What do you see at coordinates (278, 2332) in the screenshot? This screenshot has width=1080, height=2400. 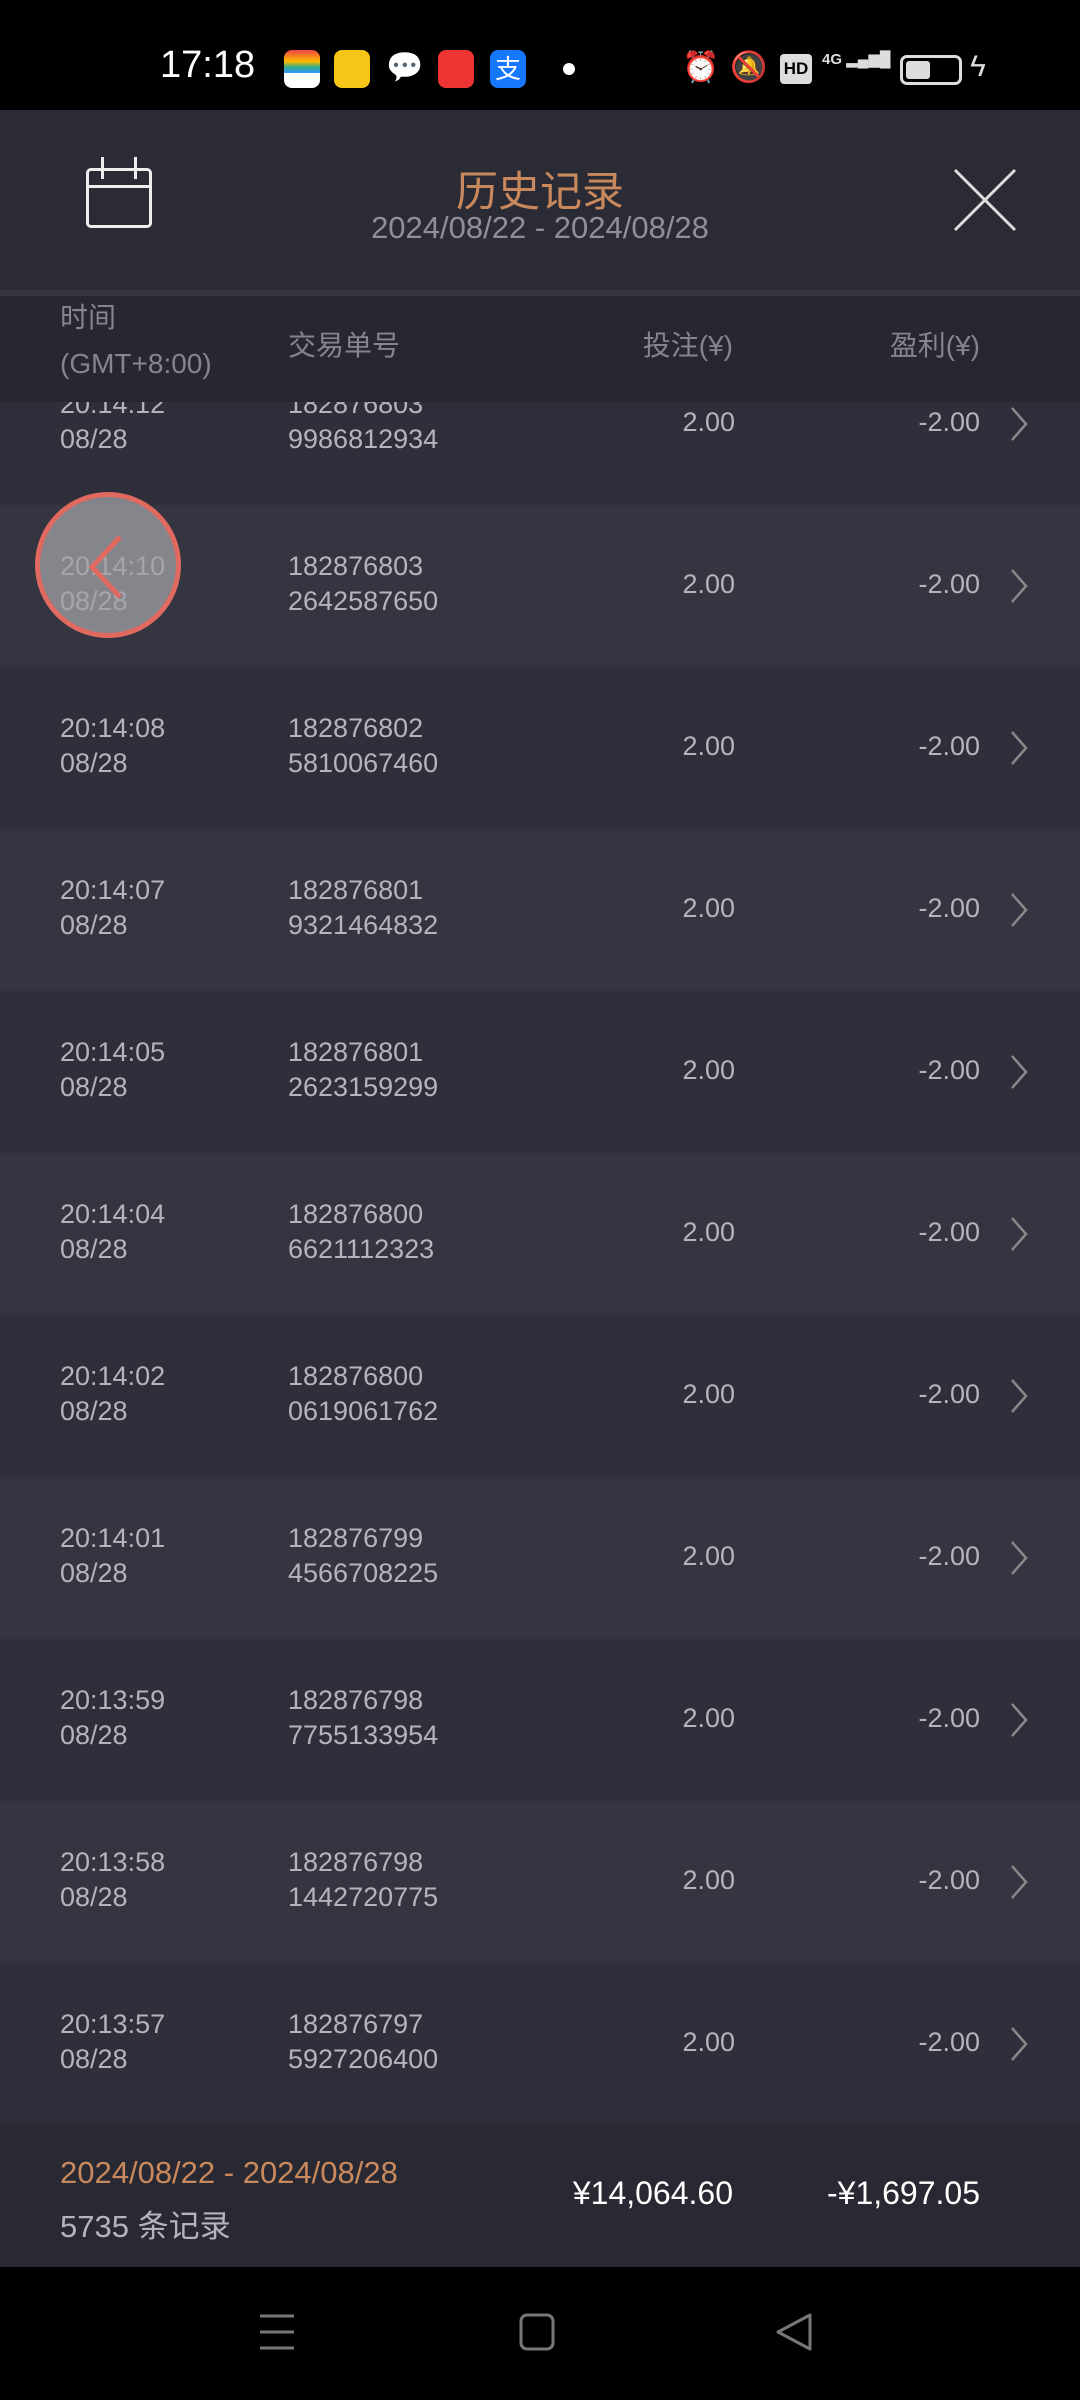 I see `menu-icon` at bounding box center [278, 2332].